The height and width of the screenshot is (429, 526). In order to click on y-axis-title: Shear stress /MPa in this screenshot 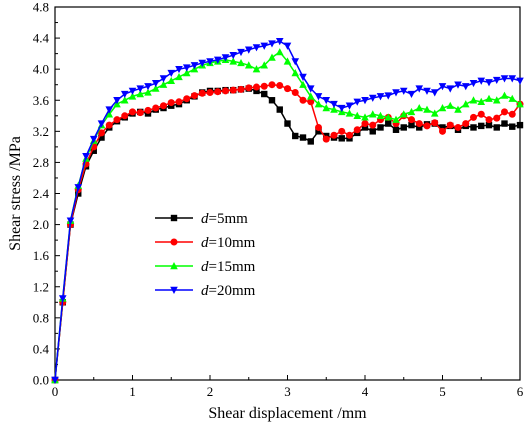, I will do `click(15, 193)`.